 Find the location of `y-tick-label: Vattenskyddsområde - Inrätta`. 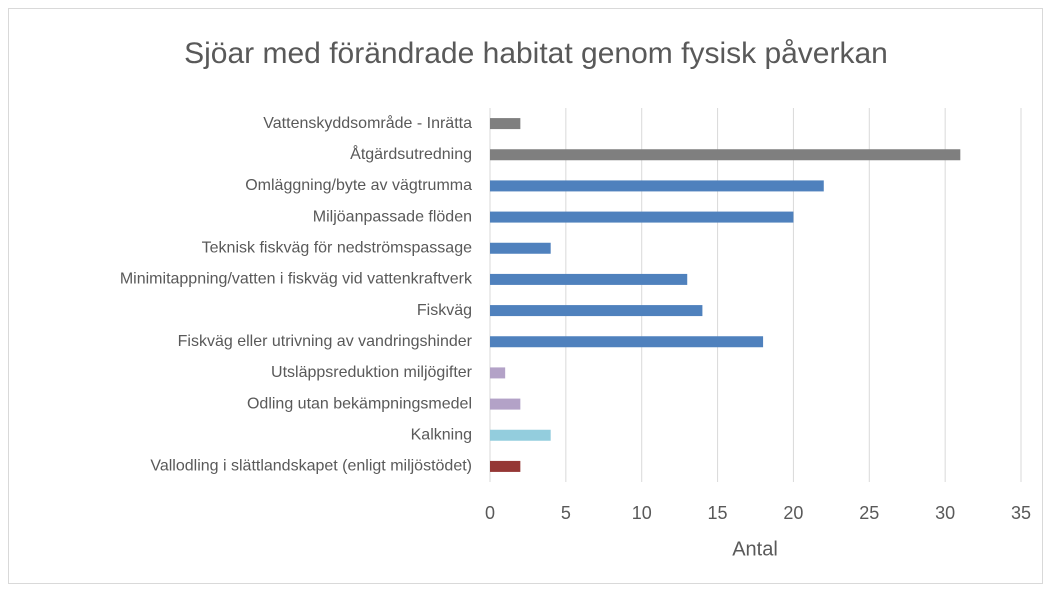

y-tick-label: Vattenskyddsområde - Inrätta is located at coordinates (367, 123).